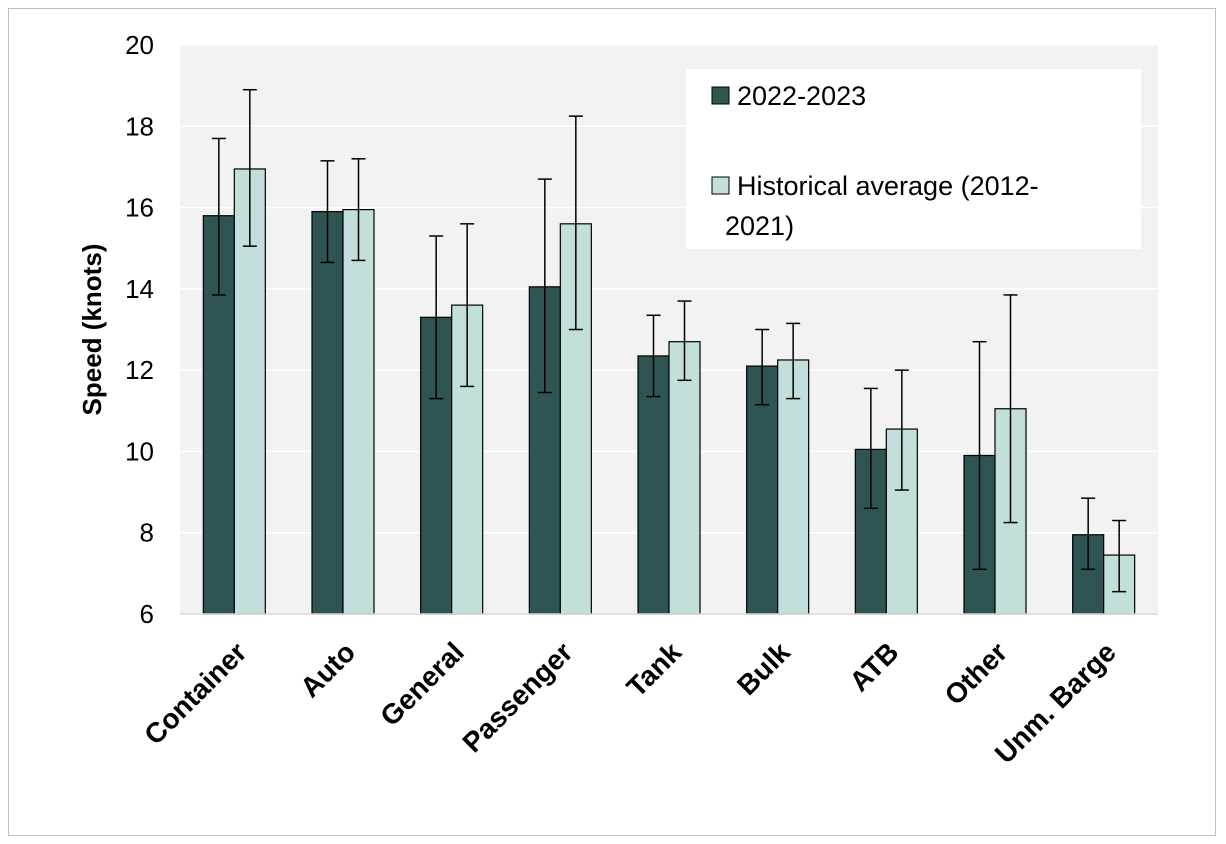 The height and width of the screenshot is (844, 1226). Describe the element at coordinates (720, 185) in the screenshot. I see `legend-swatch-historical` at that location.